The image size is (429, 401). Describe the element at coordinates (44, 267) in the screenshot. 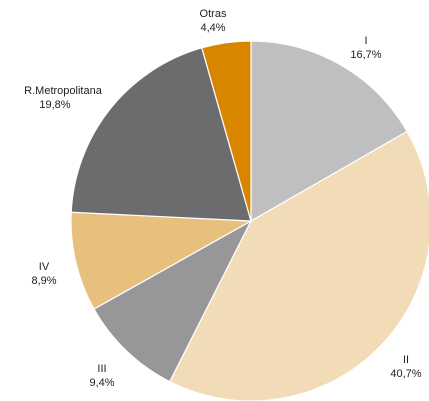

I see `slice-label-iv: IV` at that location.